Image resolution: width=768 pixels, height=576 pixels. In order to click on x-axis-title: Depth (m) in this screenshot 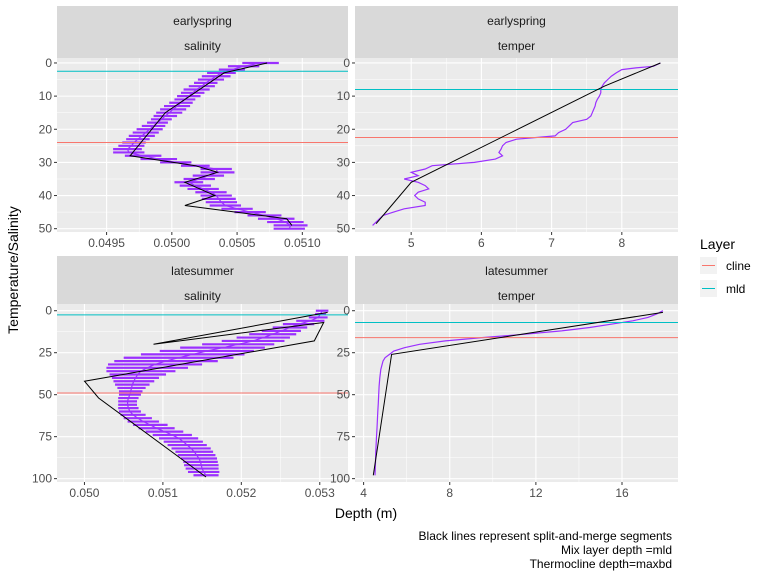, I will do `click(366, 513)`.